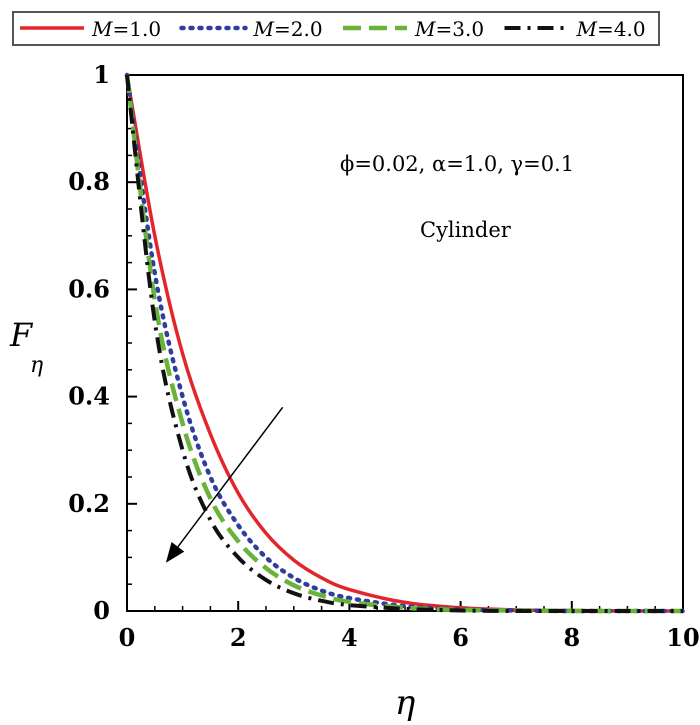 Image resolution: width=700 pixels, height=725 pixels. Describe the element at coordinates (89, 181) in the screenshot. I see `y-tick-label: 0.8` at that location.